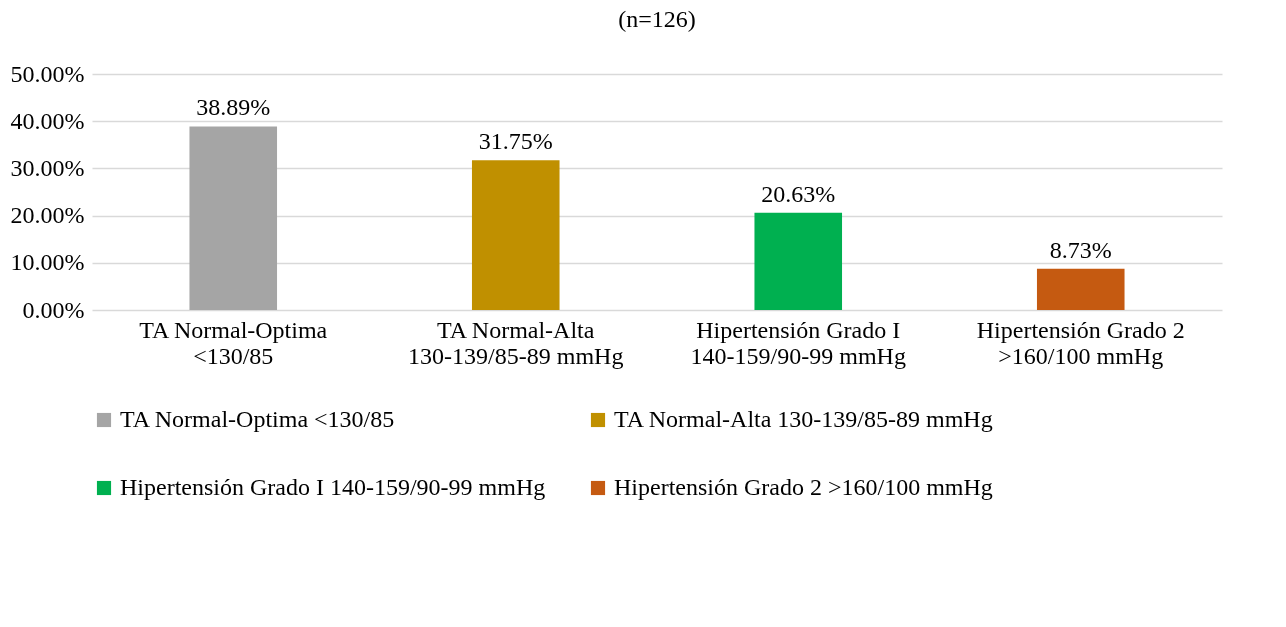 Image resolution: width=1286 pixels, height=627 pixels. Describe the element at coordinates (257, 419) in the screenshot. I see `legend-label: TA Normal-Optima <130/85` at that location.